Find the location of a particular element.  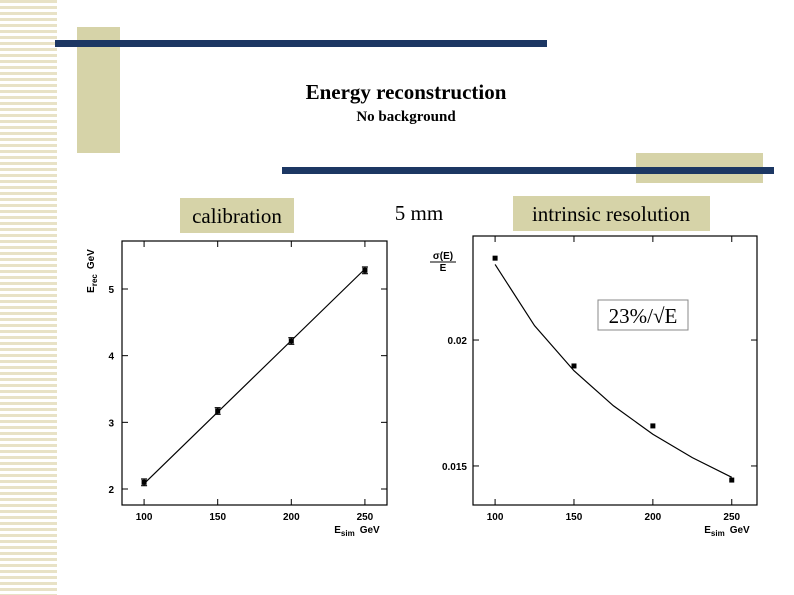

label-sub: rec is located at coordinates (94, 280).